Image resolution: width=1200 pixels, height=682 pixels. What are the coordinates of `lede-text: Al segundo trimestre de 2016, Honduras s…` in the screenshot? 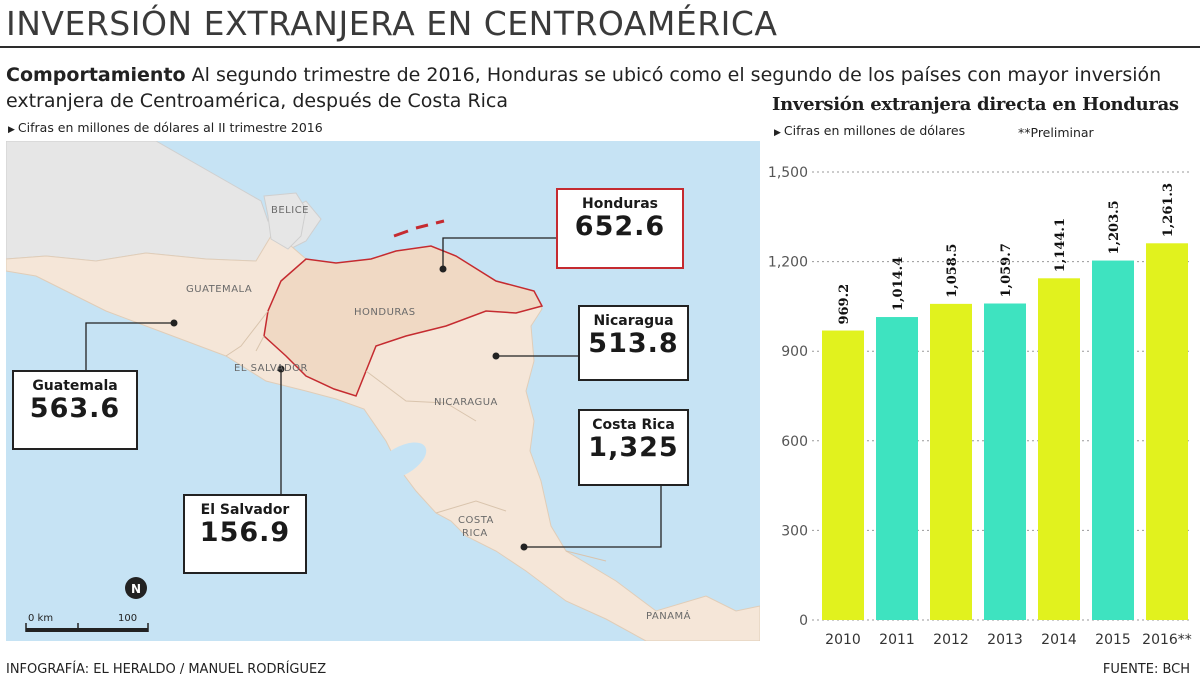 It's located at (584, 88).